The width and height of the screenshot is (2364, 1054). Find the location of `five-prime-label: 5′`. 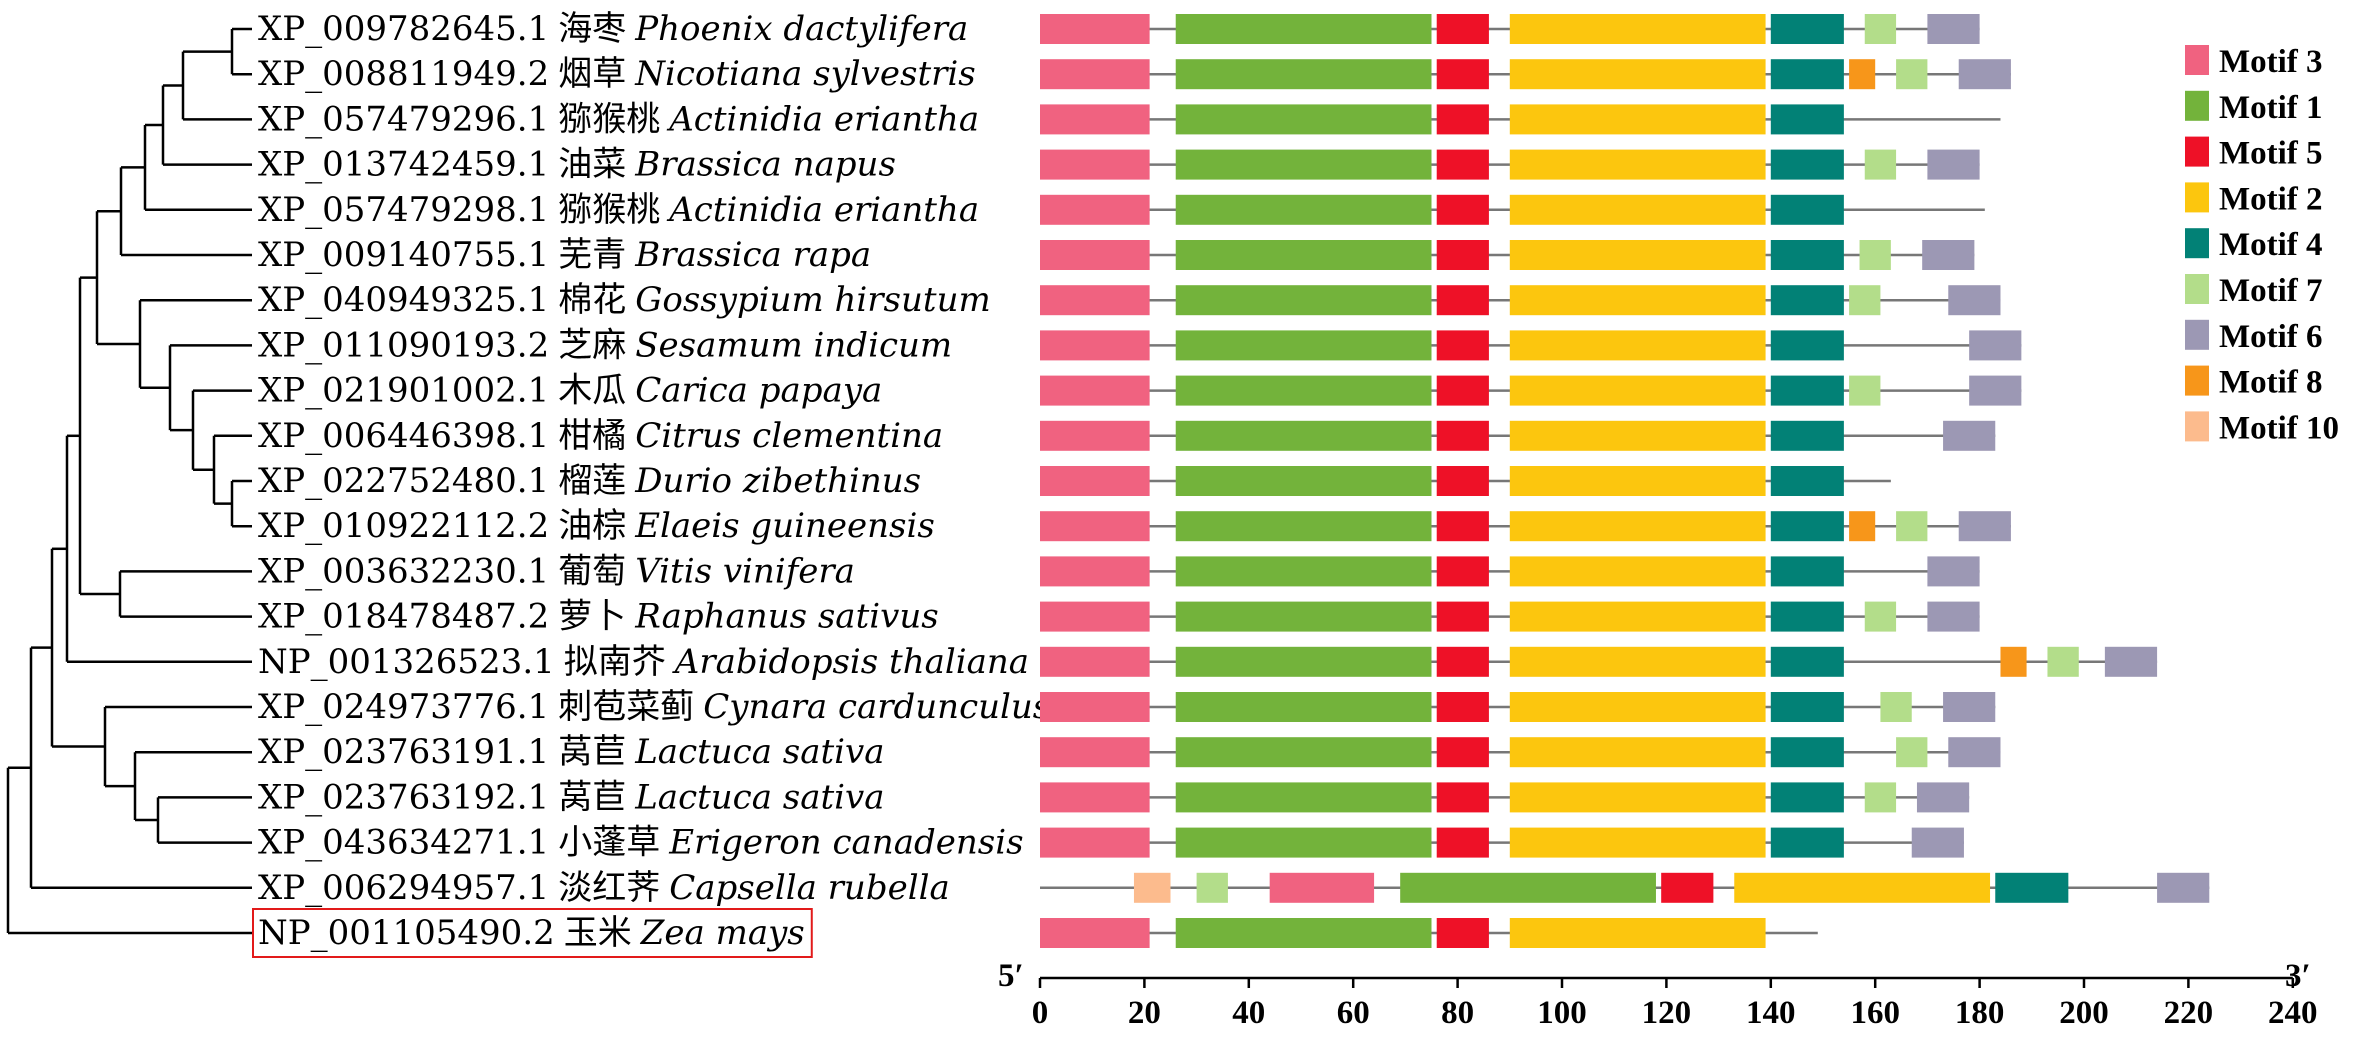

five-prime-label: 5′ is located at coordinates (1011, 976).